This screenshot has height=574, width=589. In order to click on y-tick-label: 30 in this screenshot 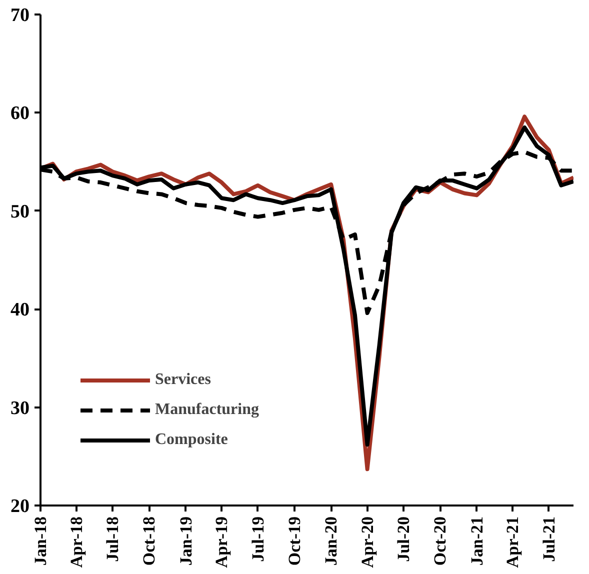, I will do `click(20, 408)`.